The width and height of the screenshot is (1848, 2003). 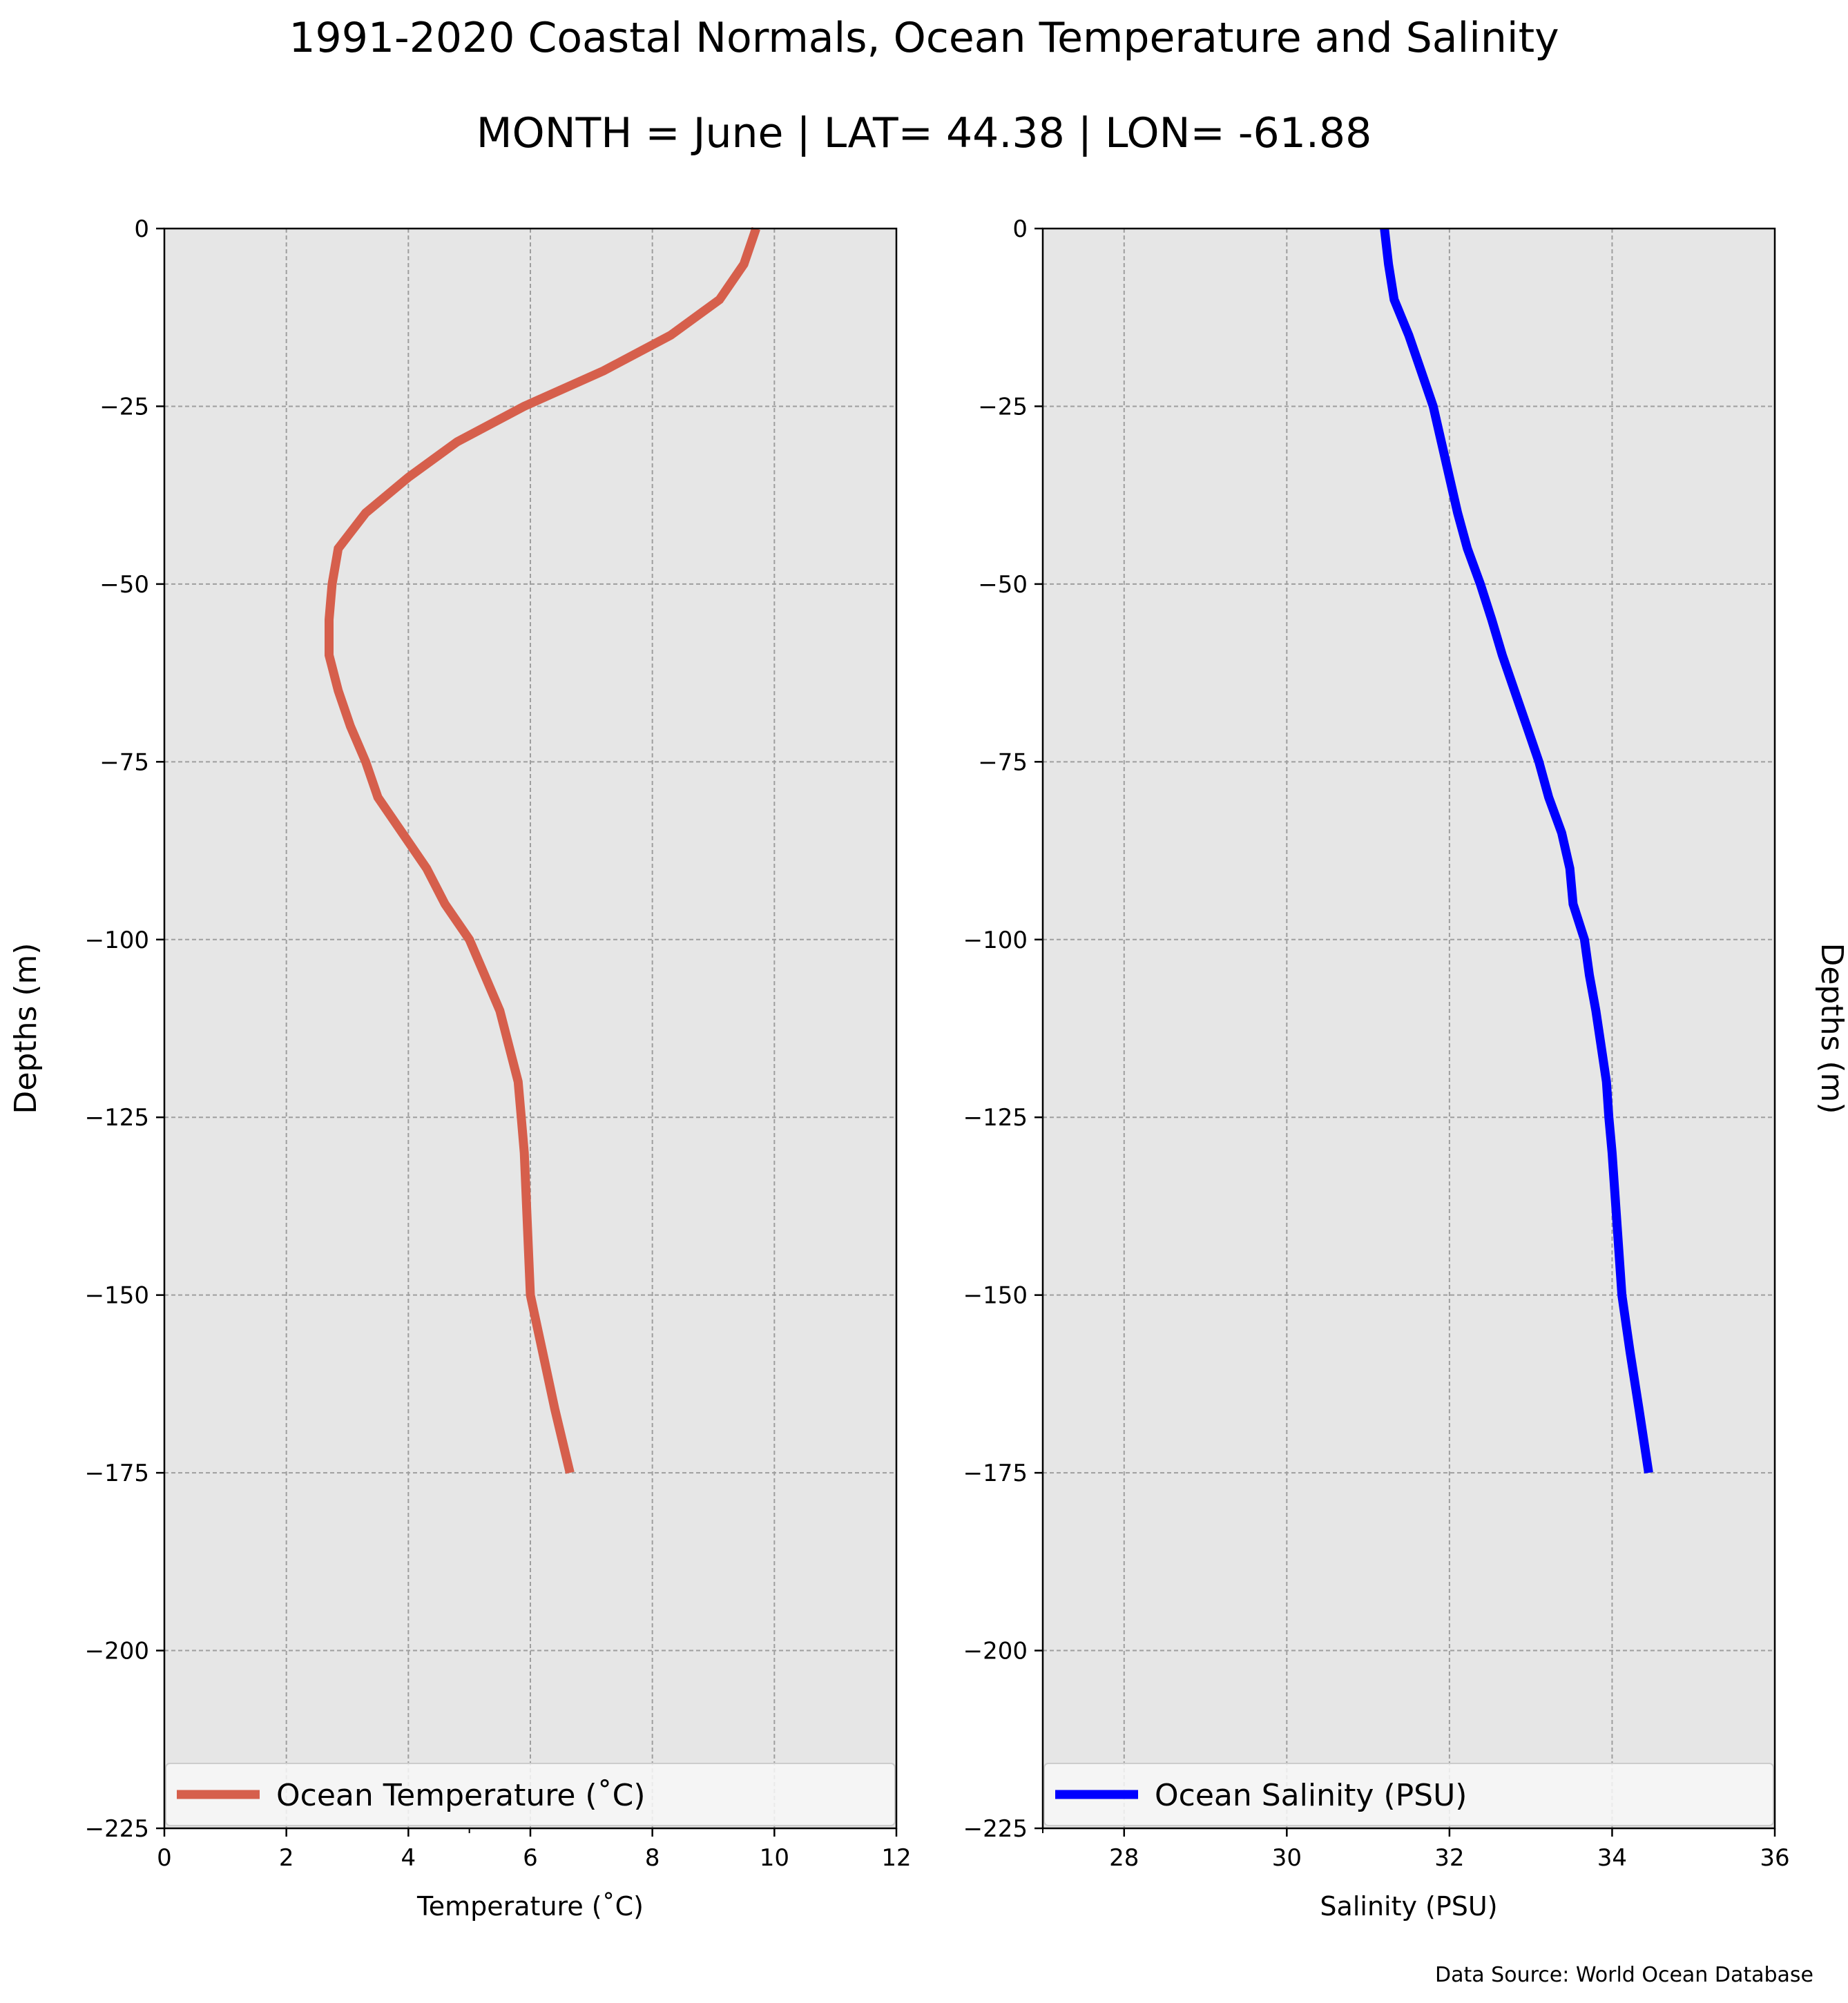 What do you see at coordinates (924, 133) in the screenshot?
I see `figure-subtitle: MONTH = June | LAT= 44.38 | LON= -61.88` at bounding box center [924, 133].